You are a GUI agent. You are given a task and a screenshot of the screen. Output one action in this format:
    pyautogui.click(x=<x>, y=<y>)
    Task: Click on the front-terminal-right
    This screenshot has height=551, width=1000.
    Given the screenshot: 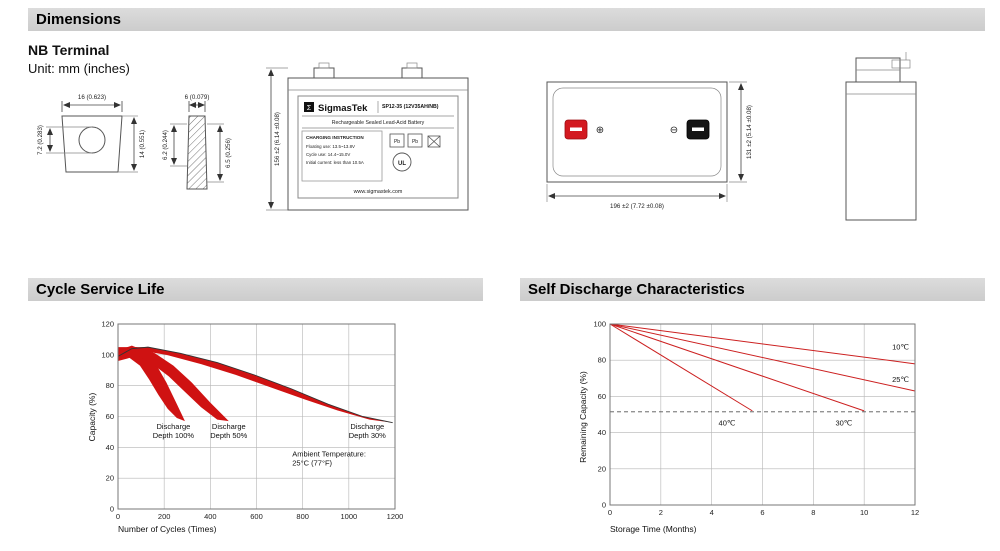 What is the action you would take?
    pyautogui.click(x=412, y=73)
    